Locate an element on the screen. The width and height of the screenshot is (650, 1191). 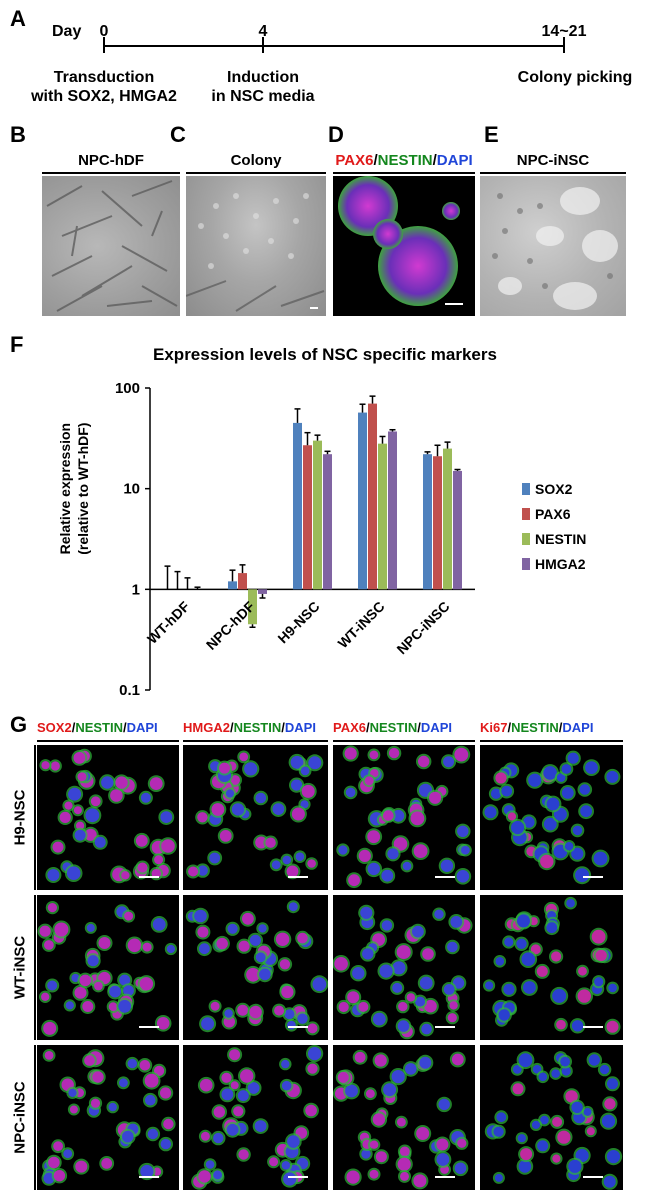
bar-pax6-wt-insc is located at coordinates (372, 496).